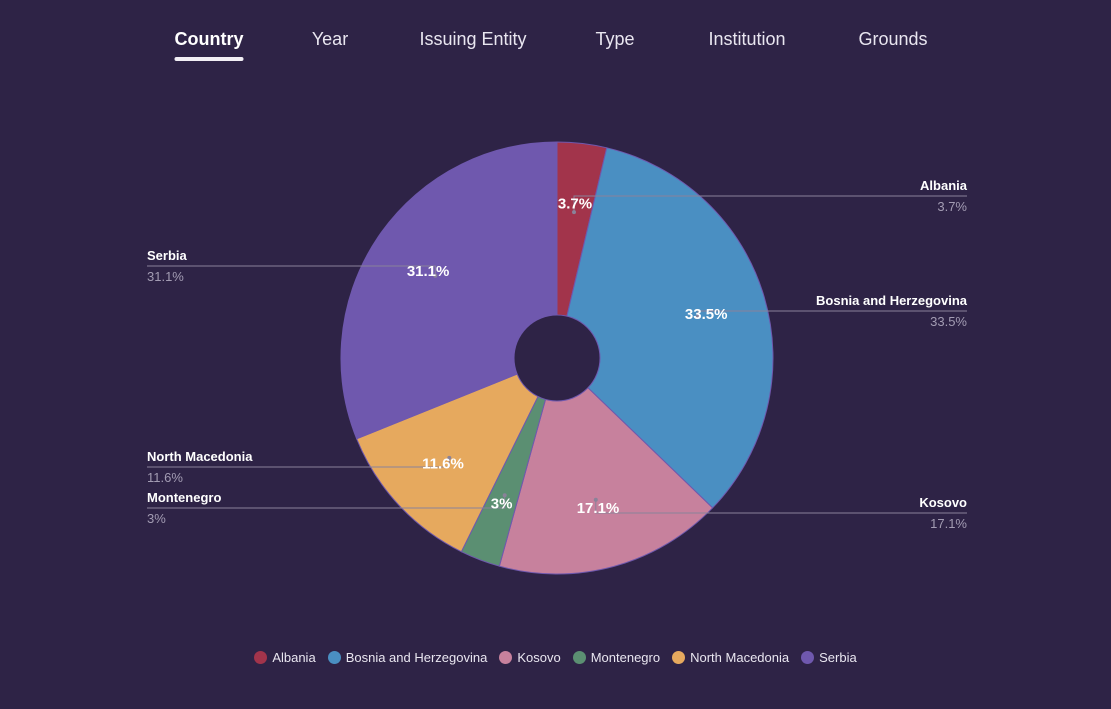 This screenshot has width=1111, height=709. Describe the element at coordinates (156, 518) in the screenshot. I see `callout-value-montenegro: 3%` at that location.